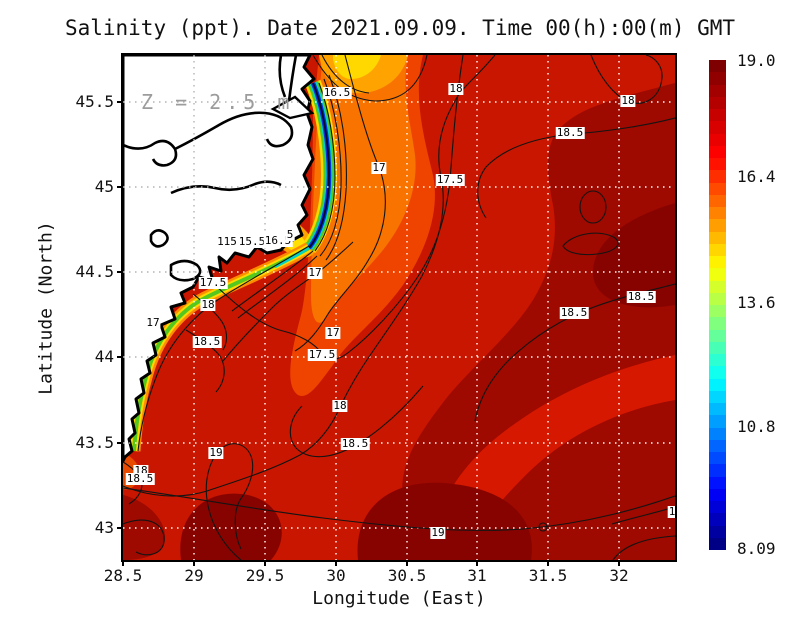 The image size is (800, 618). I want to click on x-tick-label: 31.5, so click(548, 575).